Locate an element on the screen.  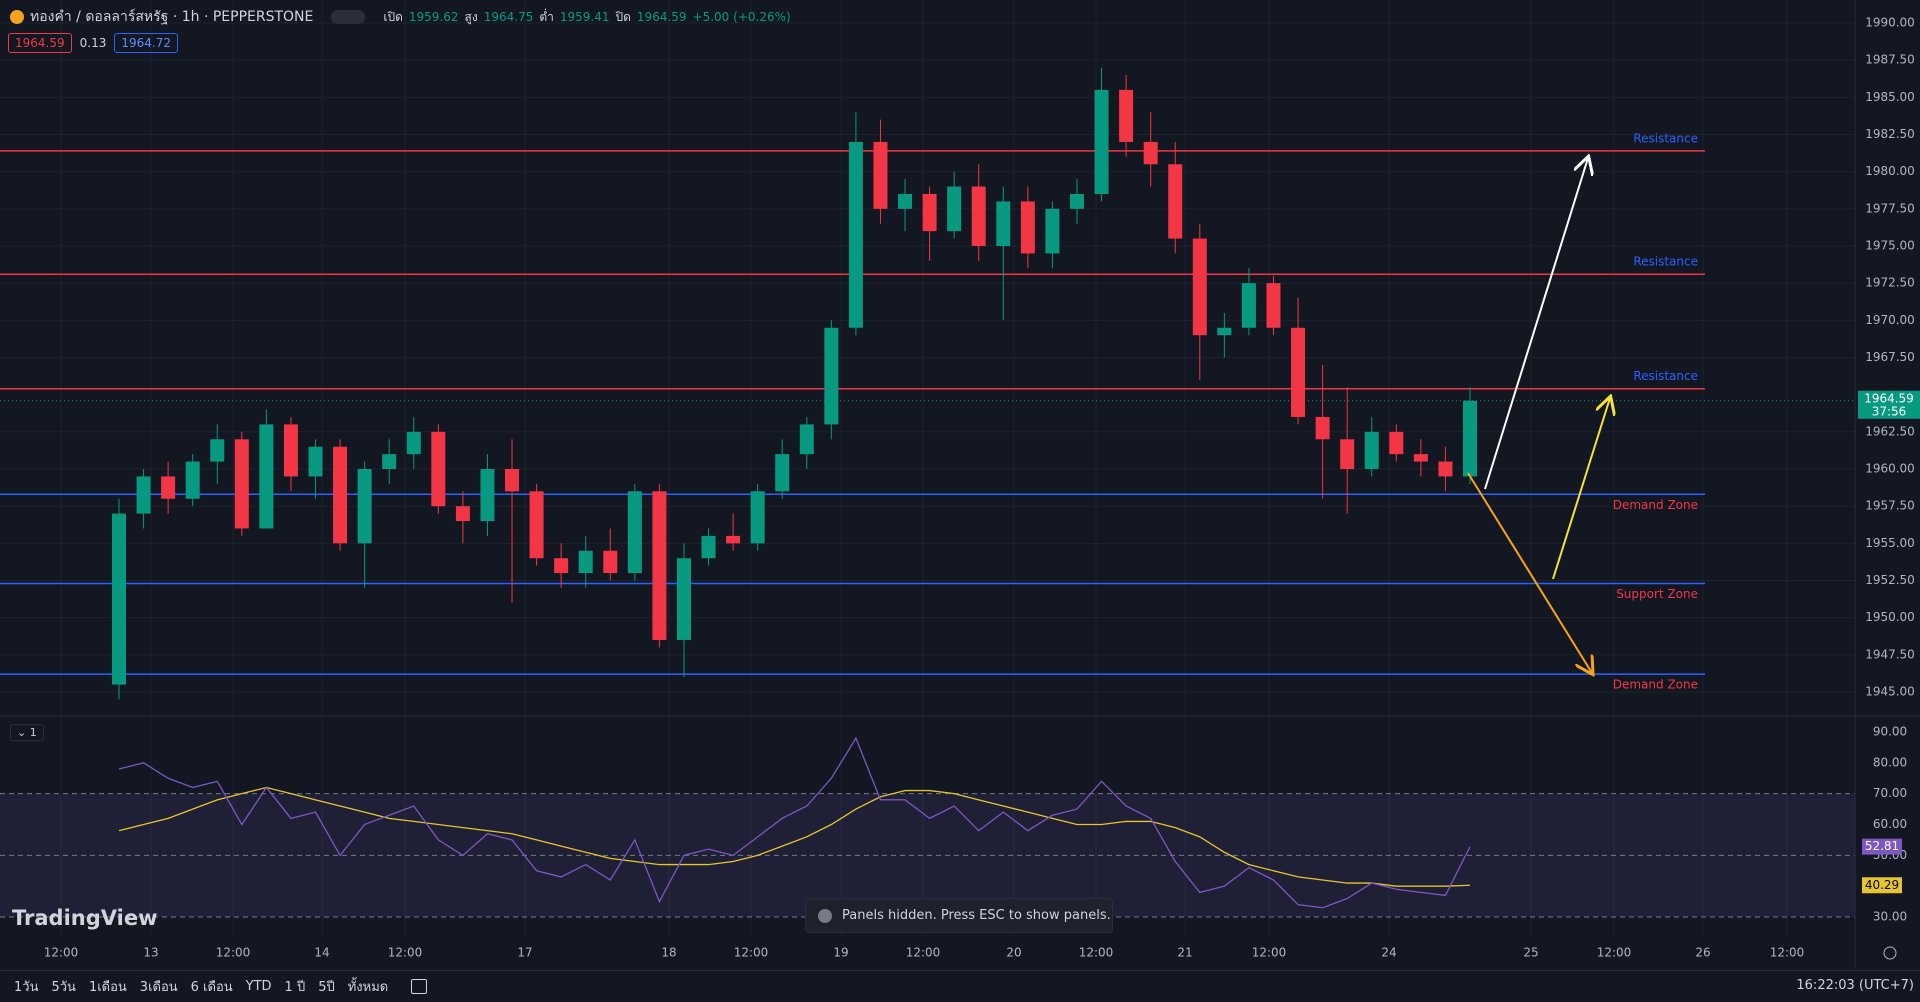
symbol-icon is located at coordinates (17, 17).